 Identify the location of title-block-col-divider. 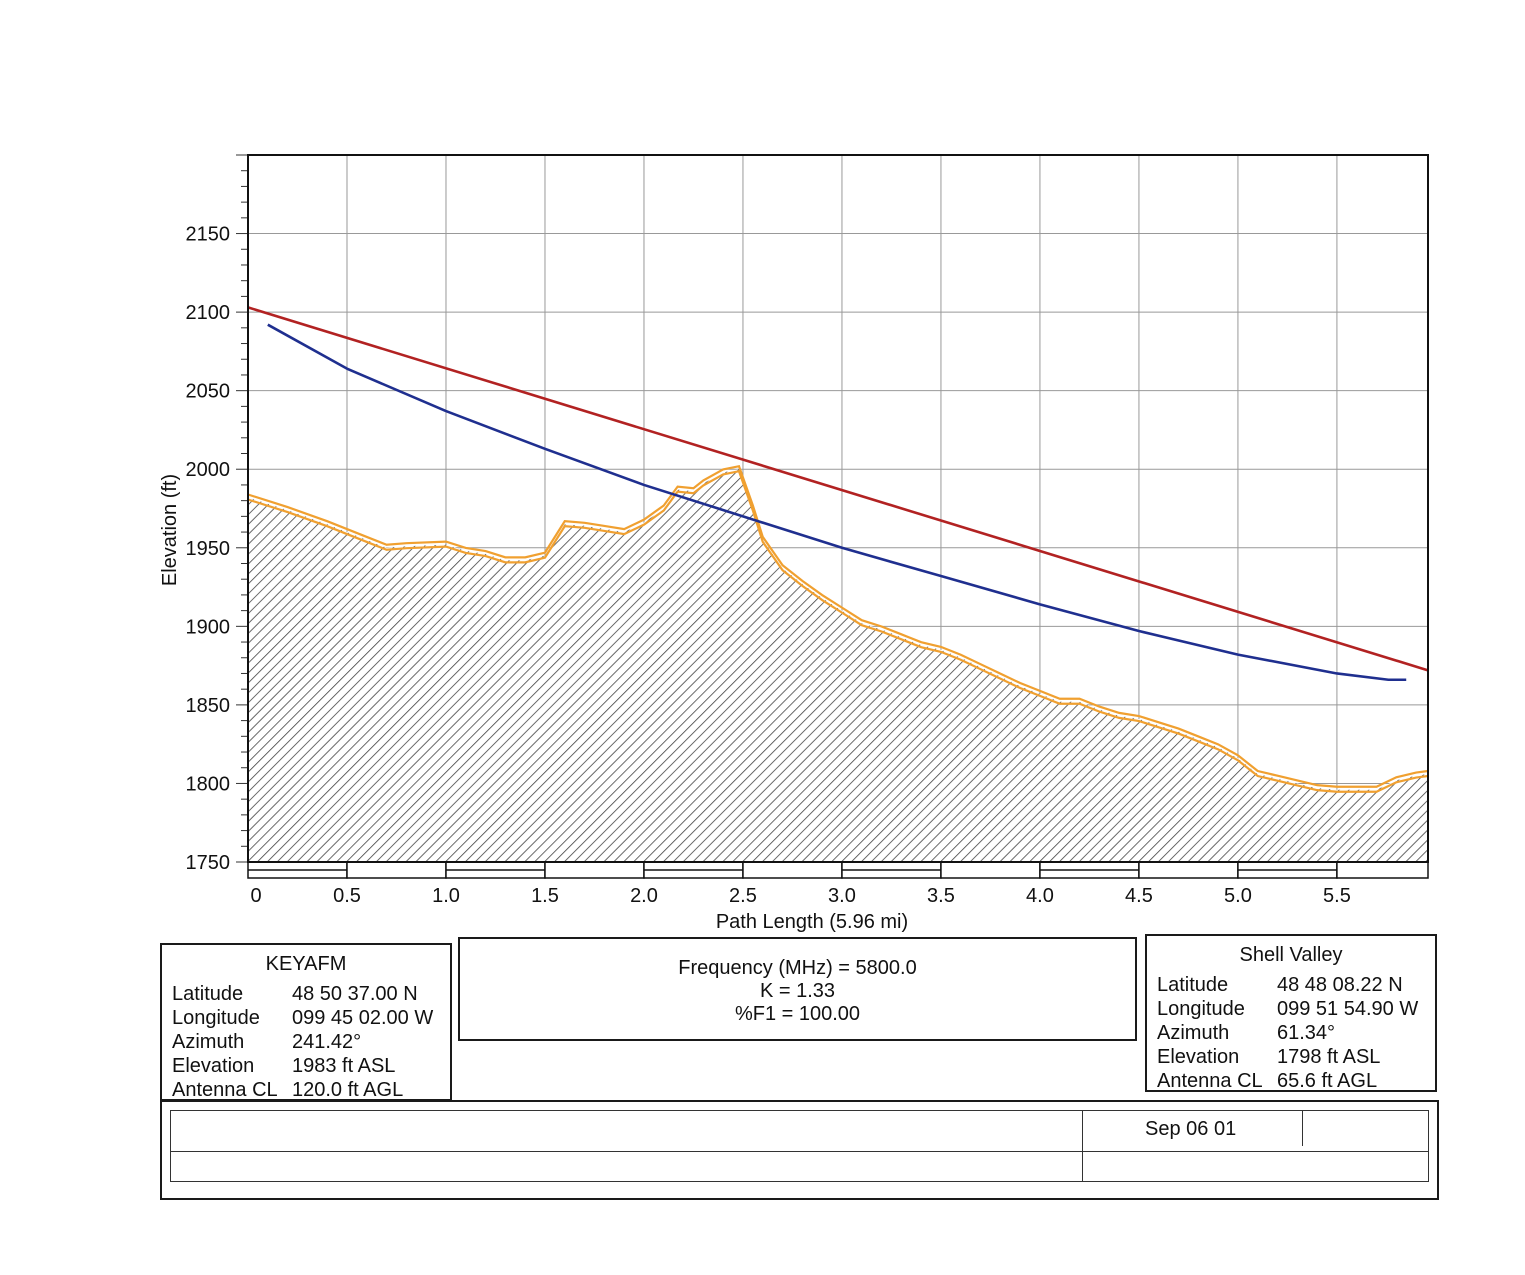
(1082, 1146).